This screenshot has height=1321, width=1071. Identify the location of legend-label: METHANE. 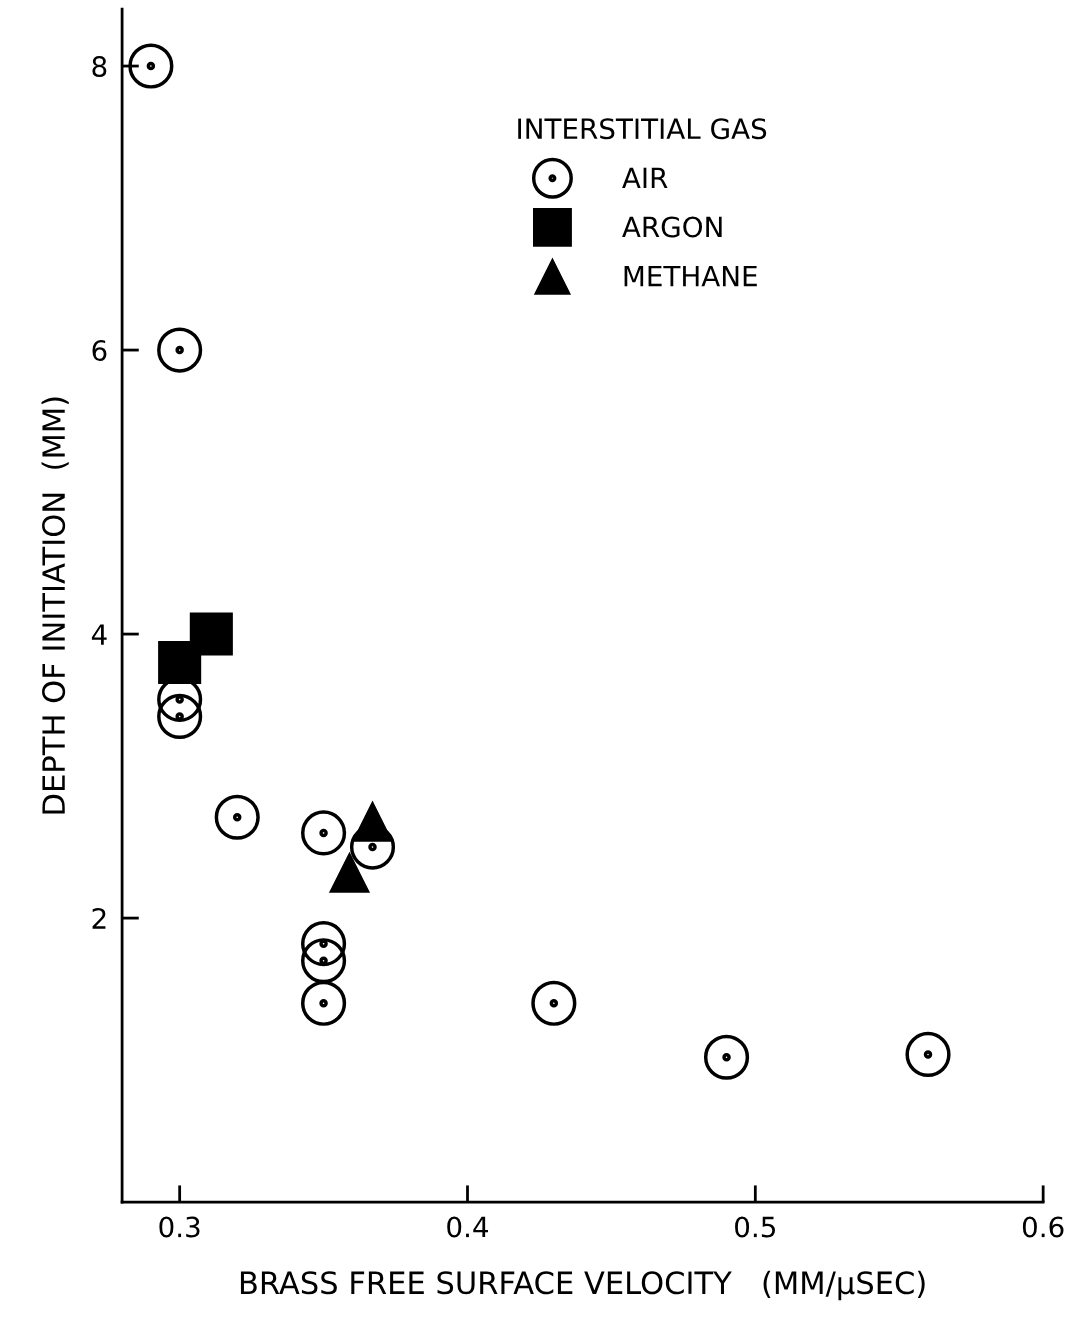
(690, 276).